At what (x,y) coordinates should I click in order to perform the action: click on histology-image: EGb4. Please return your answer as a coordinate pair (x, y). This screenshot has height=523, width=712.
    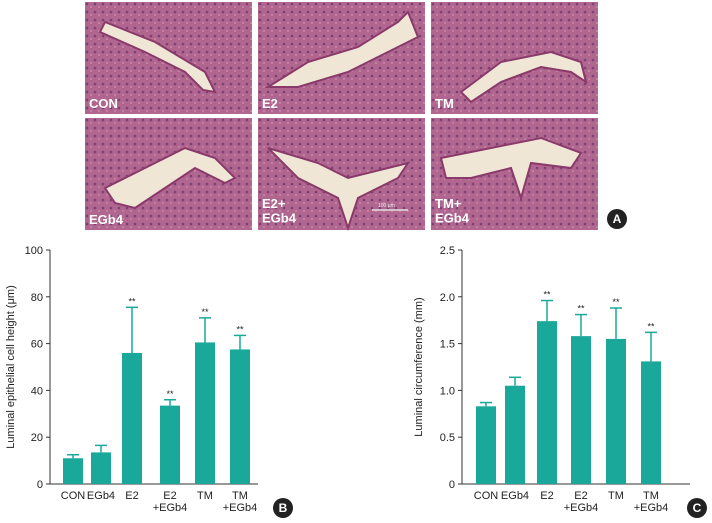
    Looking at the image, I should click on (168, 174).